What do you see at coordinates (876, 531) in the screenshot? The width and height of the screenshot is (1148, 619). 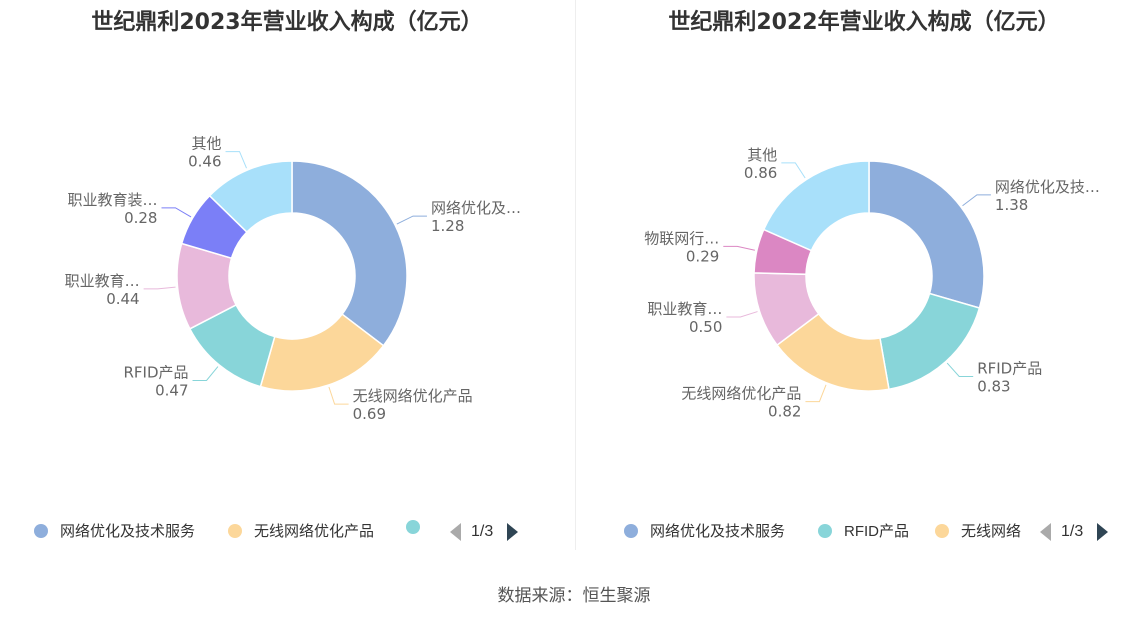 I see `legend-label: RFID产品` at bounding box center [876, 531].